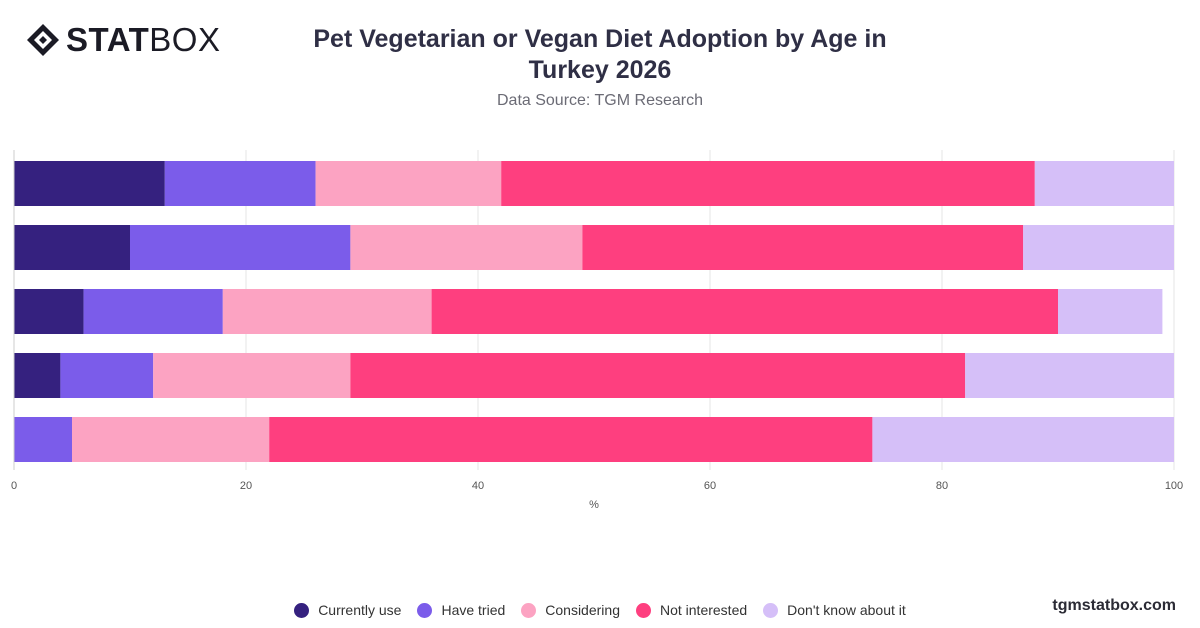 The height and width of the screenshot is (628, 1200). I want to click on legend-item: Currently use, so click(347, 610).